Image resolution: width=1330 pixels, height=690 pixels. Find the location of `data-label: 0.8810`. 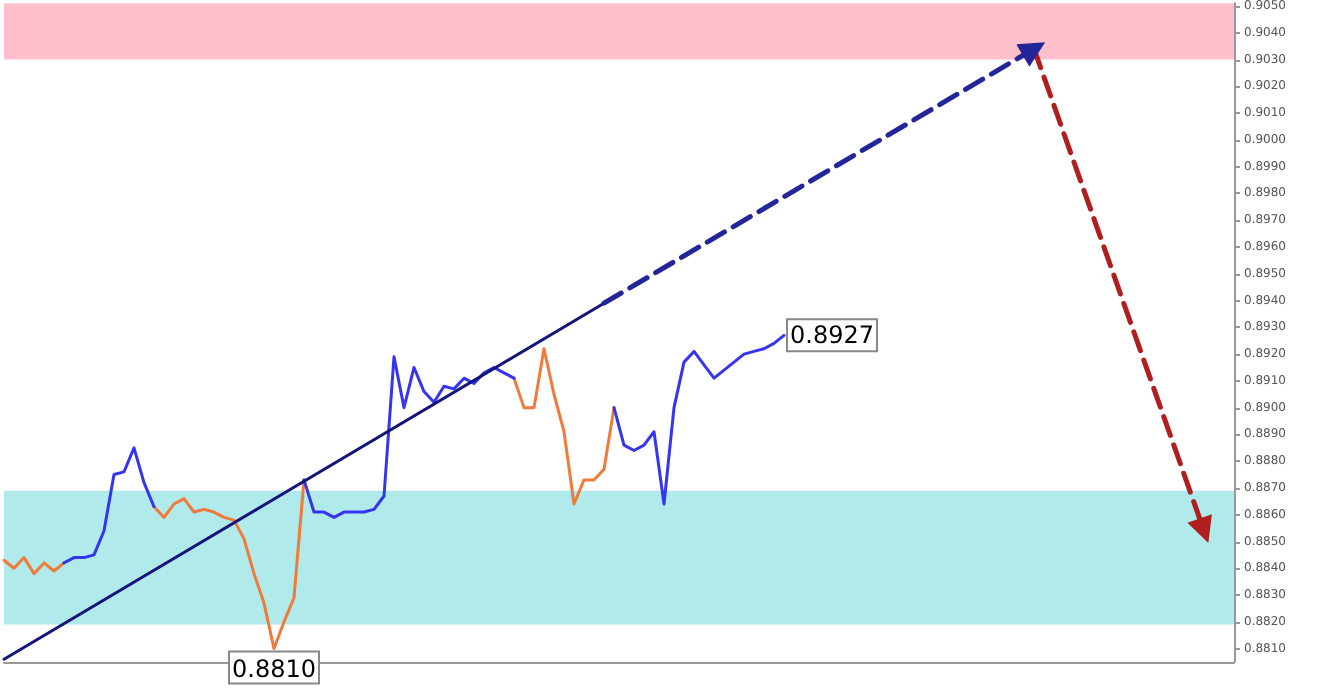

data-label: 0.8810 is located at coordinates (274, 668).